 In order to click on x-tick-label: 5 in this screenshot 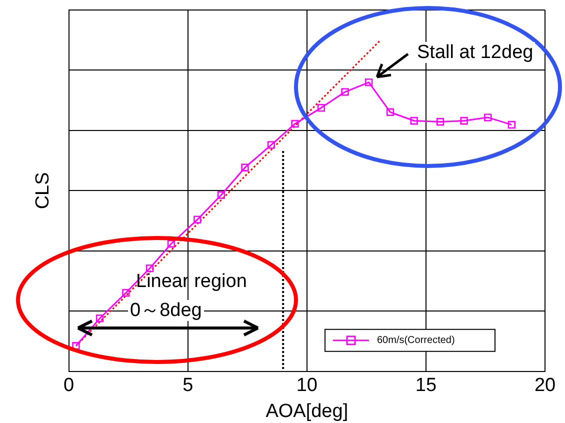, I will do `click(188, 385)`.